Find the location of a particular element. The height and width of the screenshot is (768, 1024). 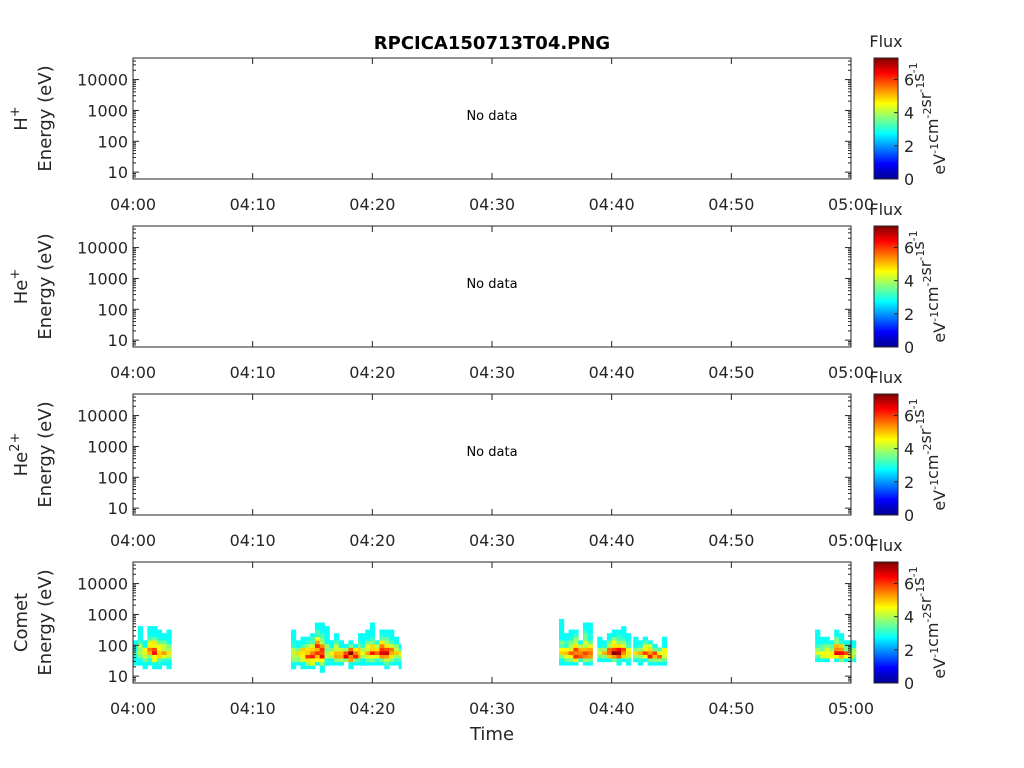

y-tick-label: 10 is located at coordinates (118, 172).